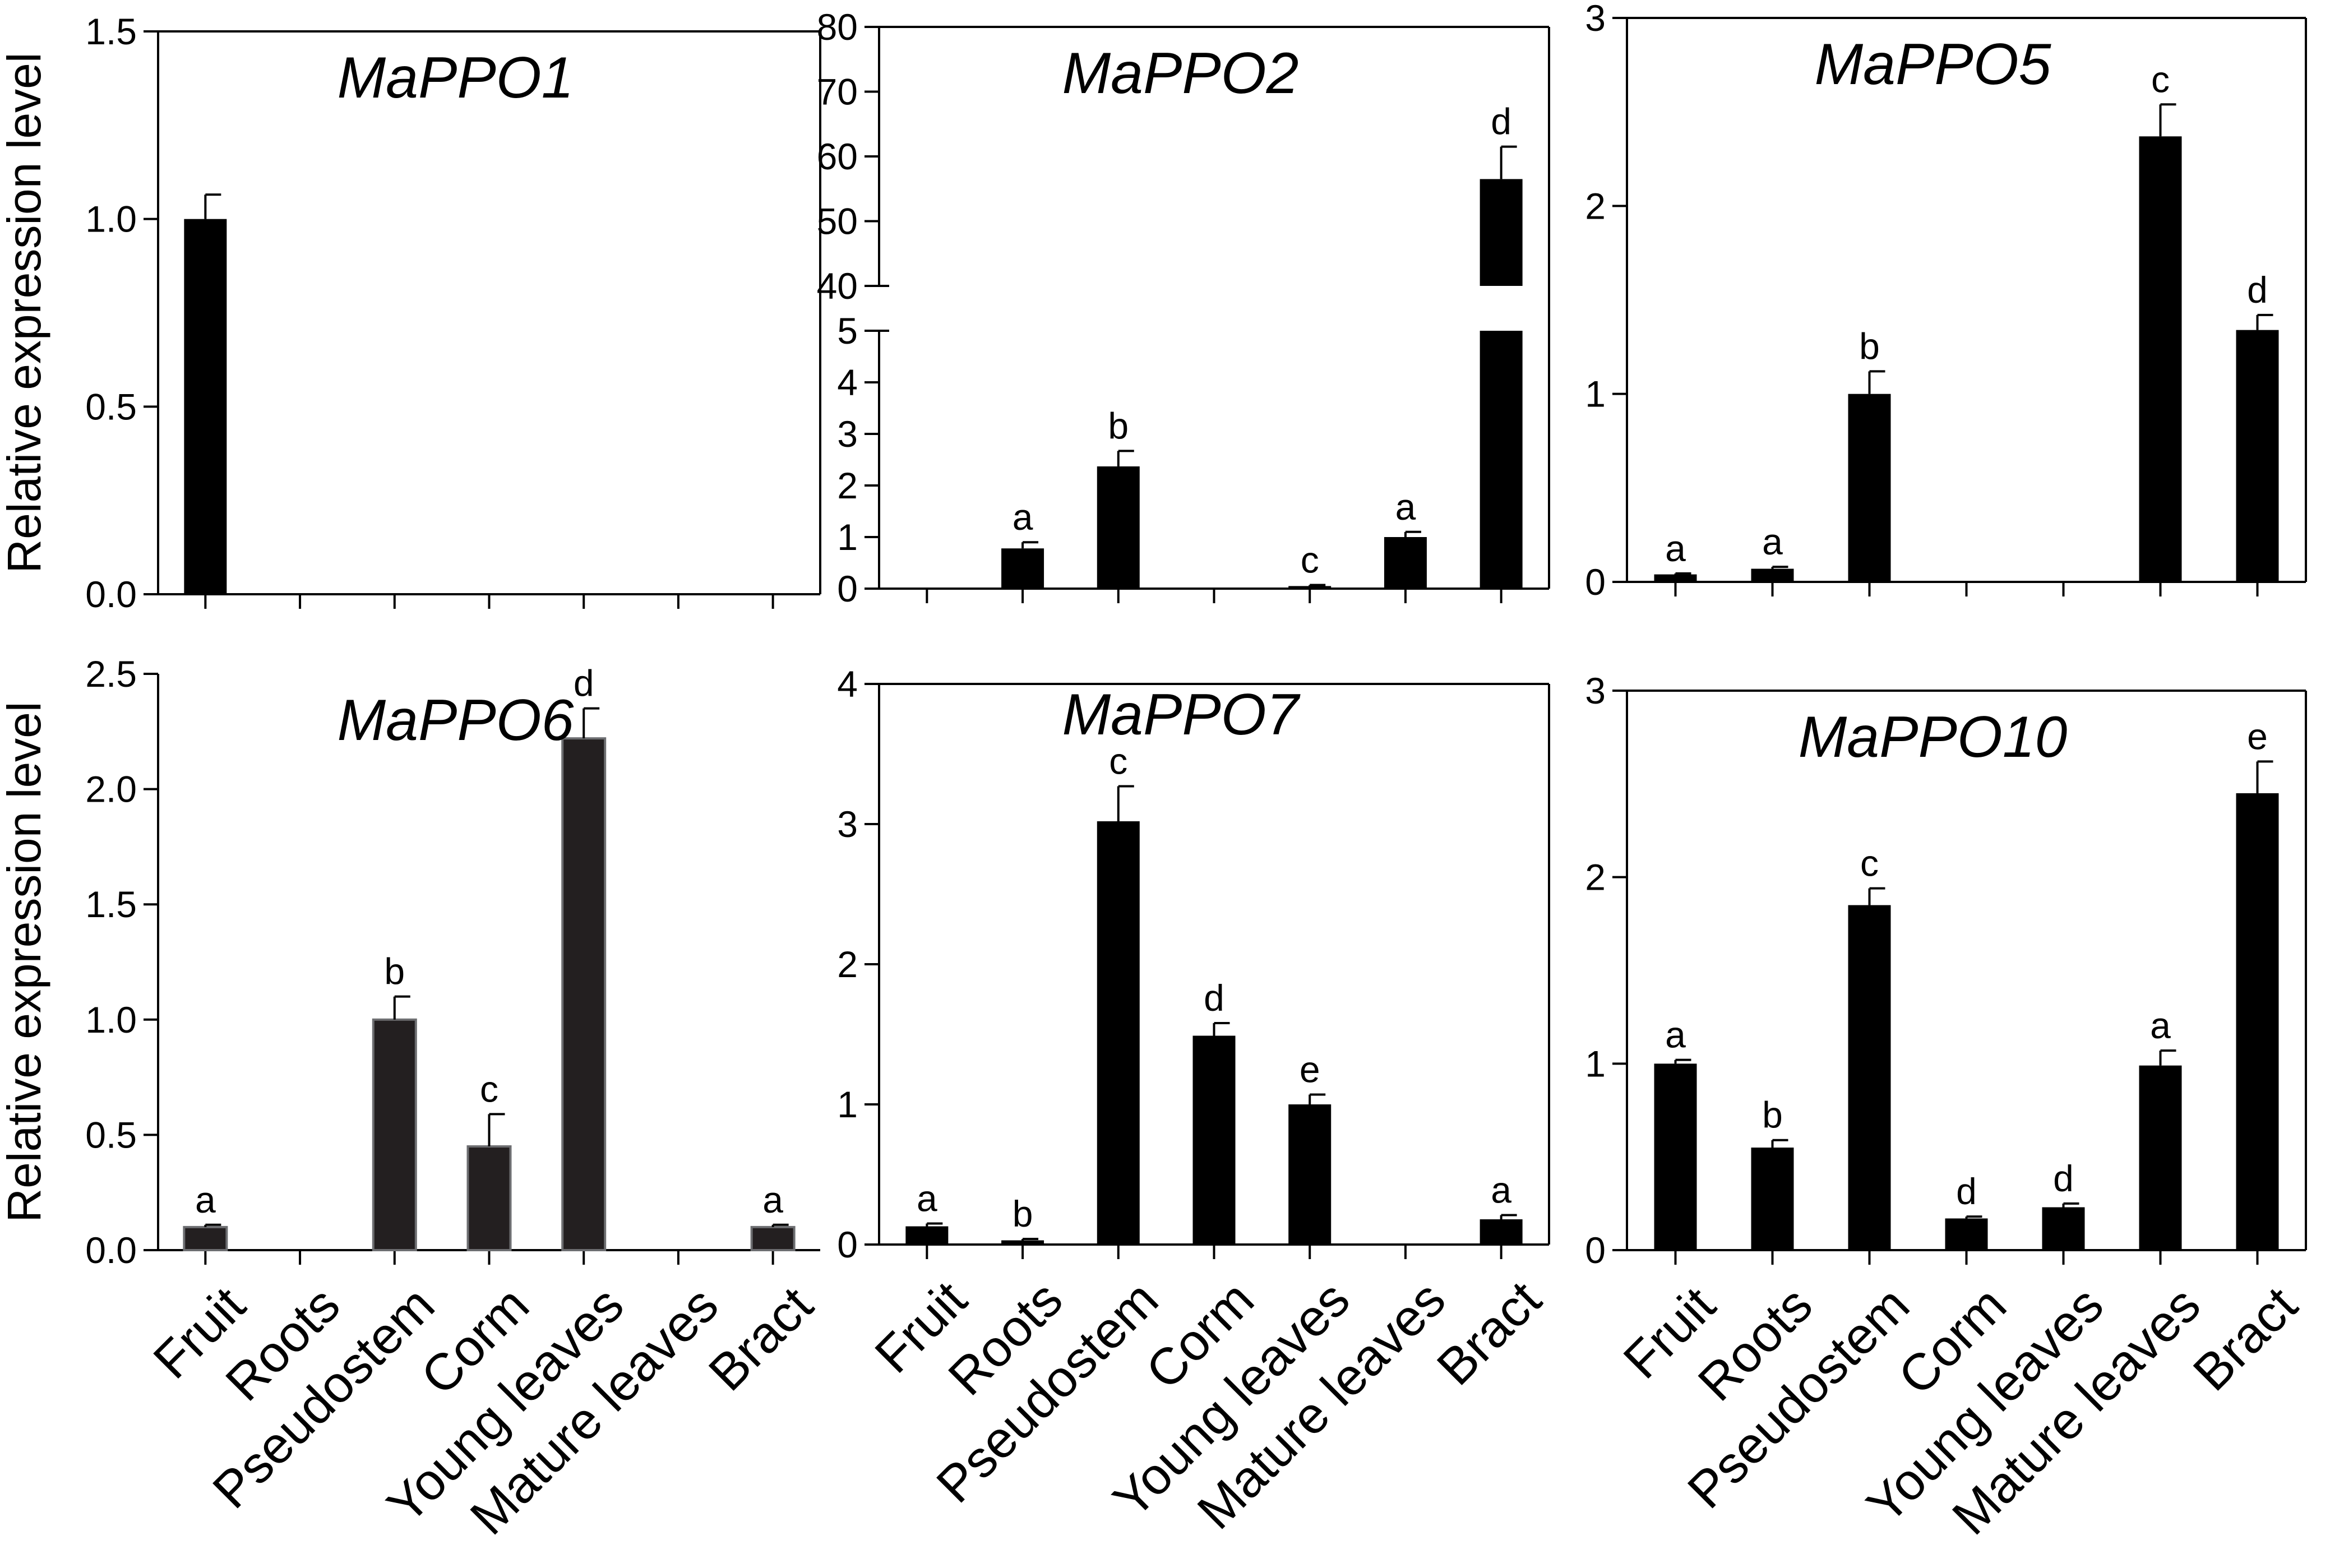 The width and height of the screenshot is (2330, 1568). Describe the element at coordinates (847, 486) in the screenshot. I see `y-tick-label-lower: 2` at that location.